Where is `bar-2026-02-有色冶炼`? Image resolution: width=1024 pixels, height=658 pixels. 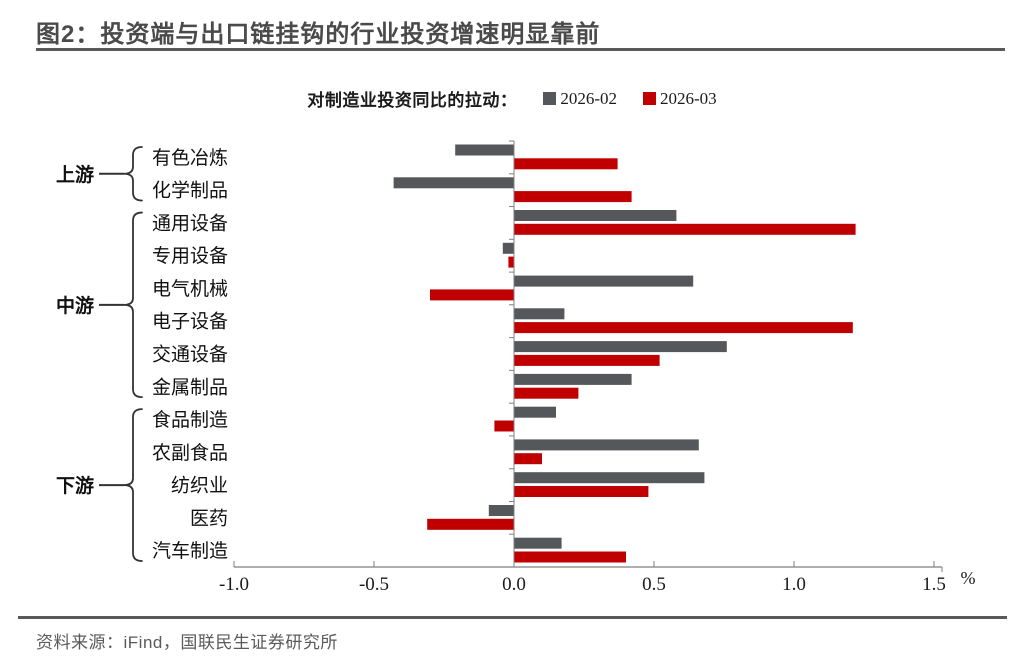
bar-2026-02-有色冶炼 is located at coordinates (484, 150).